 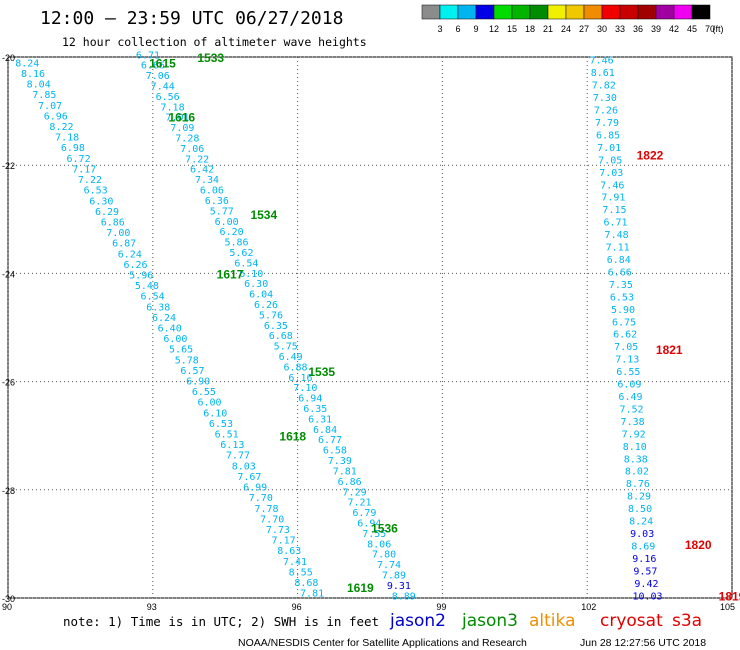 I want to click on swh-value-label: 7.81, so click(x=312, y=594).